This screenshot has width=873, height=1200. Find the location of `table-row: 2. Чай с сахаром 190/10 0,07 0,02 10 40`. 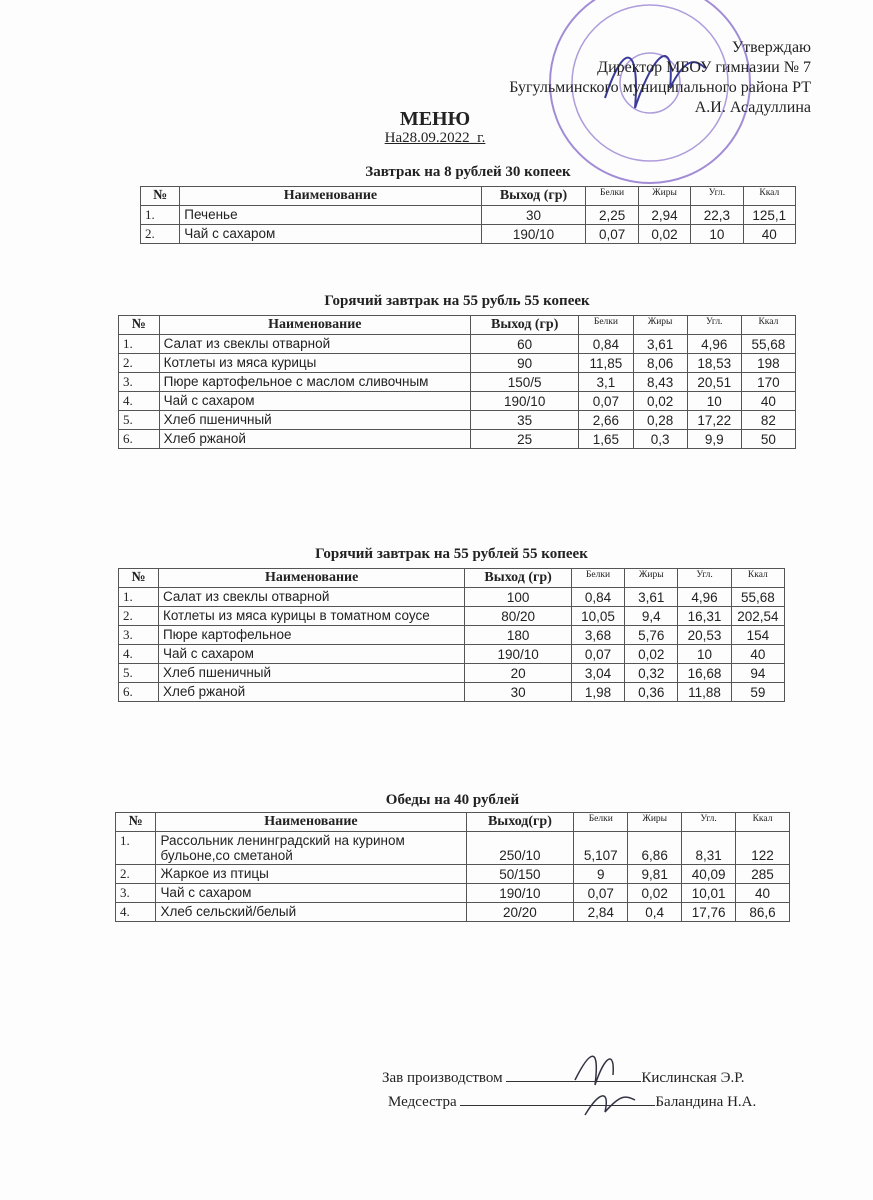

table-row: 2. Чай с сахаром 190/10 0,07 0,02 10 40 is located at coordinates (468, 234).